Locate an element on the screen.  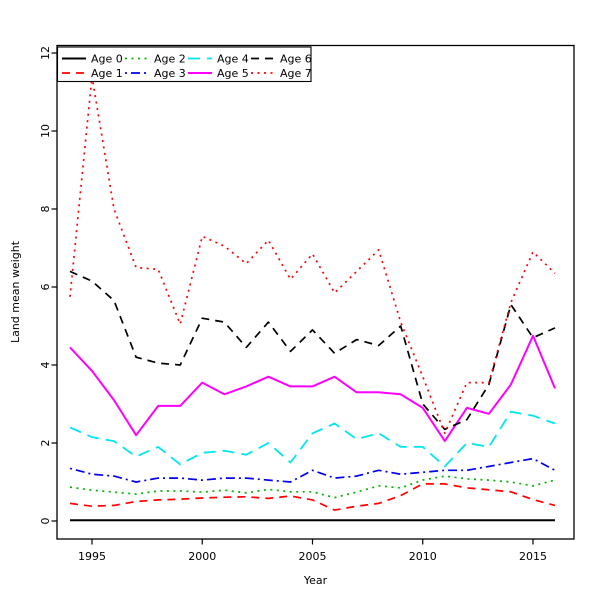
x-tick-label: 1995 is located at coordinates (92, 556).